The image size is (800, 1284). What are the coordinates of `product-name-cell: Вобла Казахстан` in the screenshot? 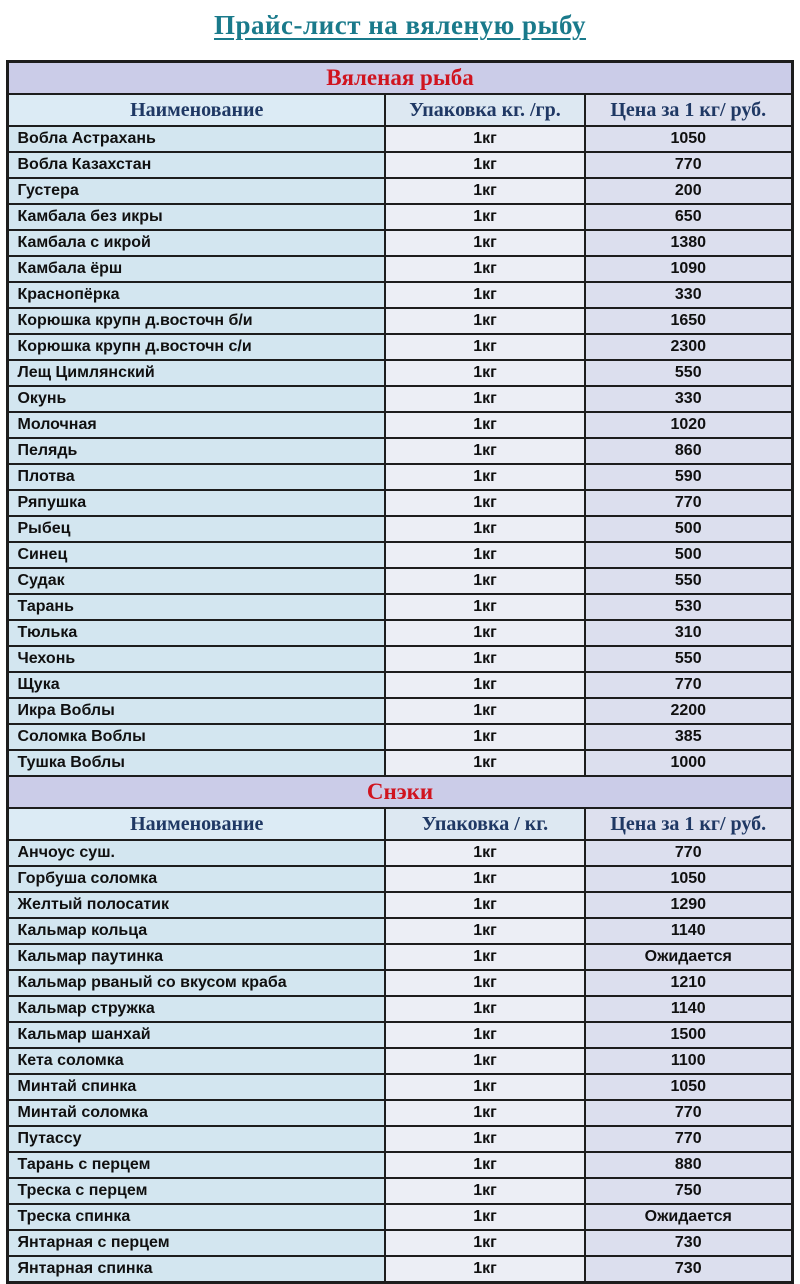 It's located at (196, 165).